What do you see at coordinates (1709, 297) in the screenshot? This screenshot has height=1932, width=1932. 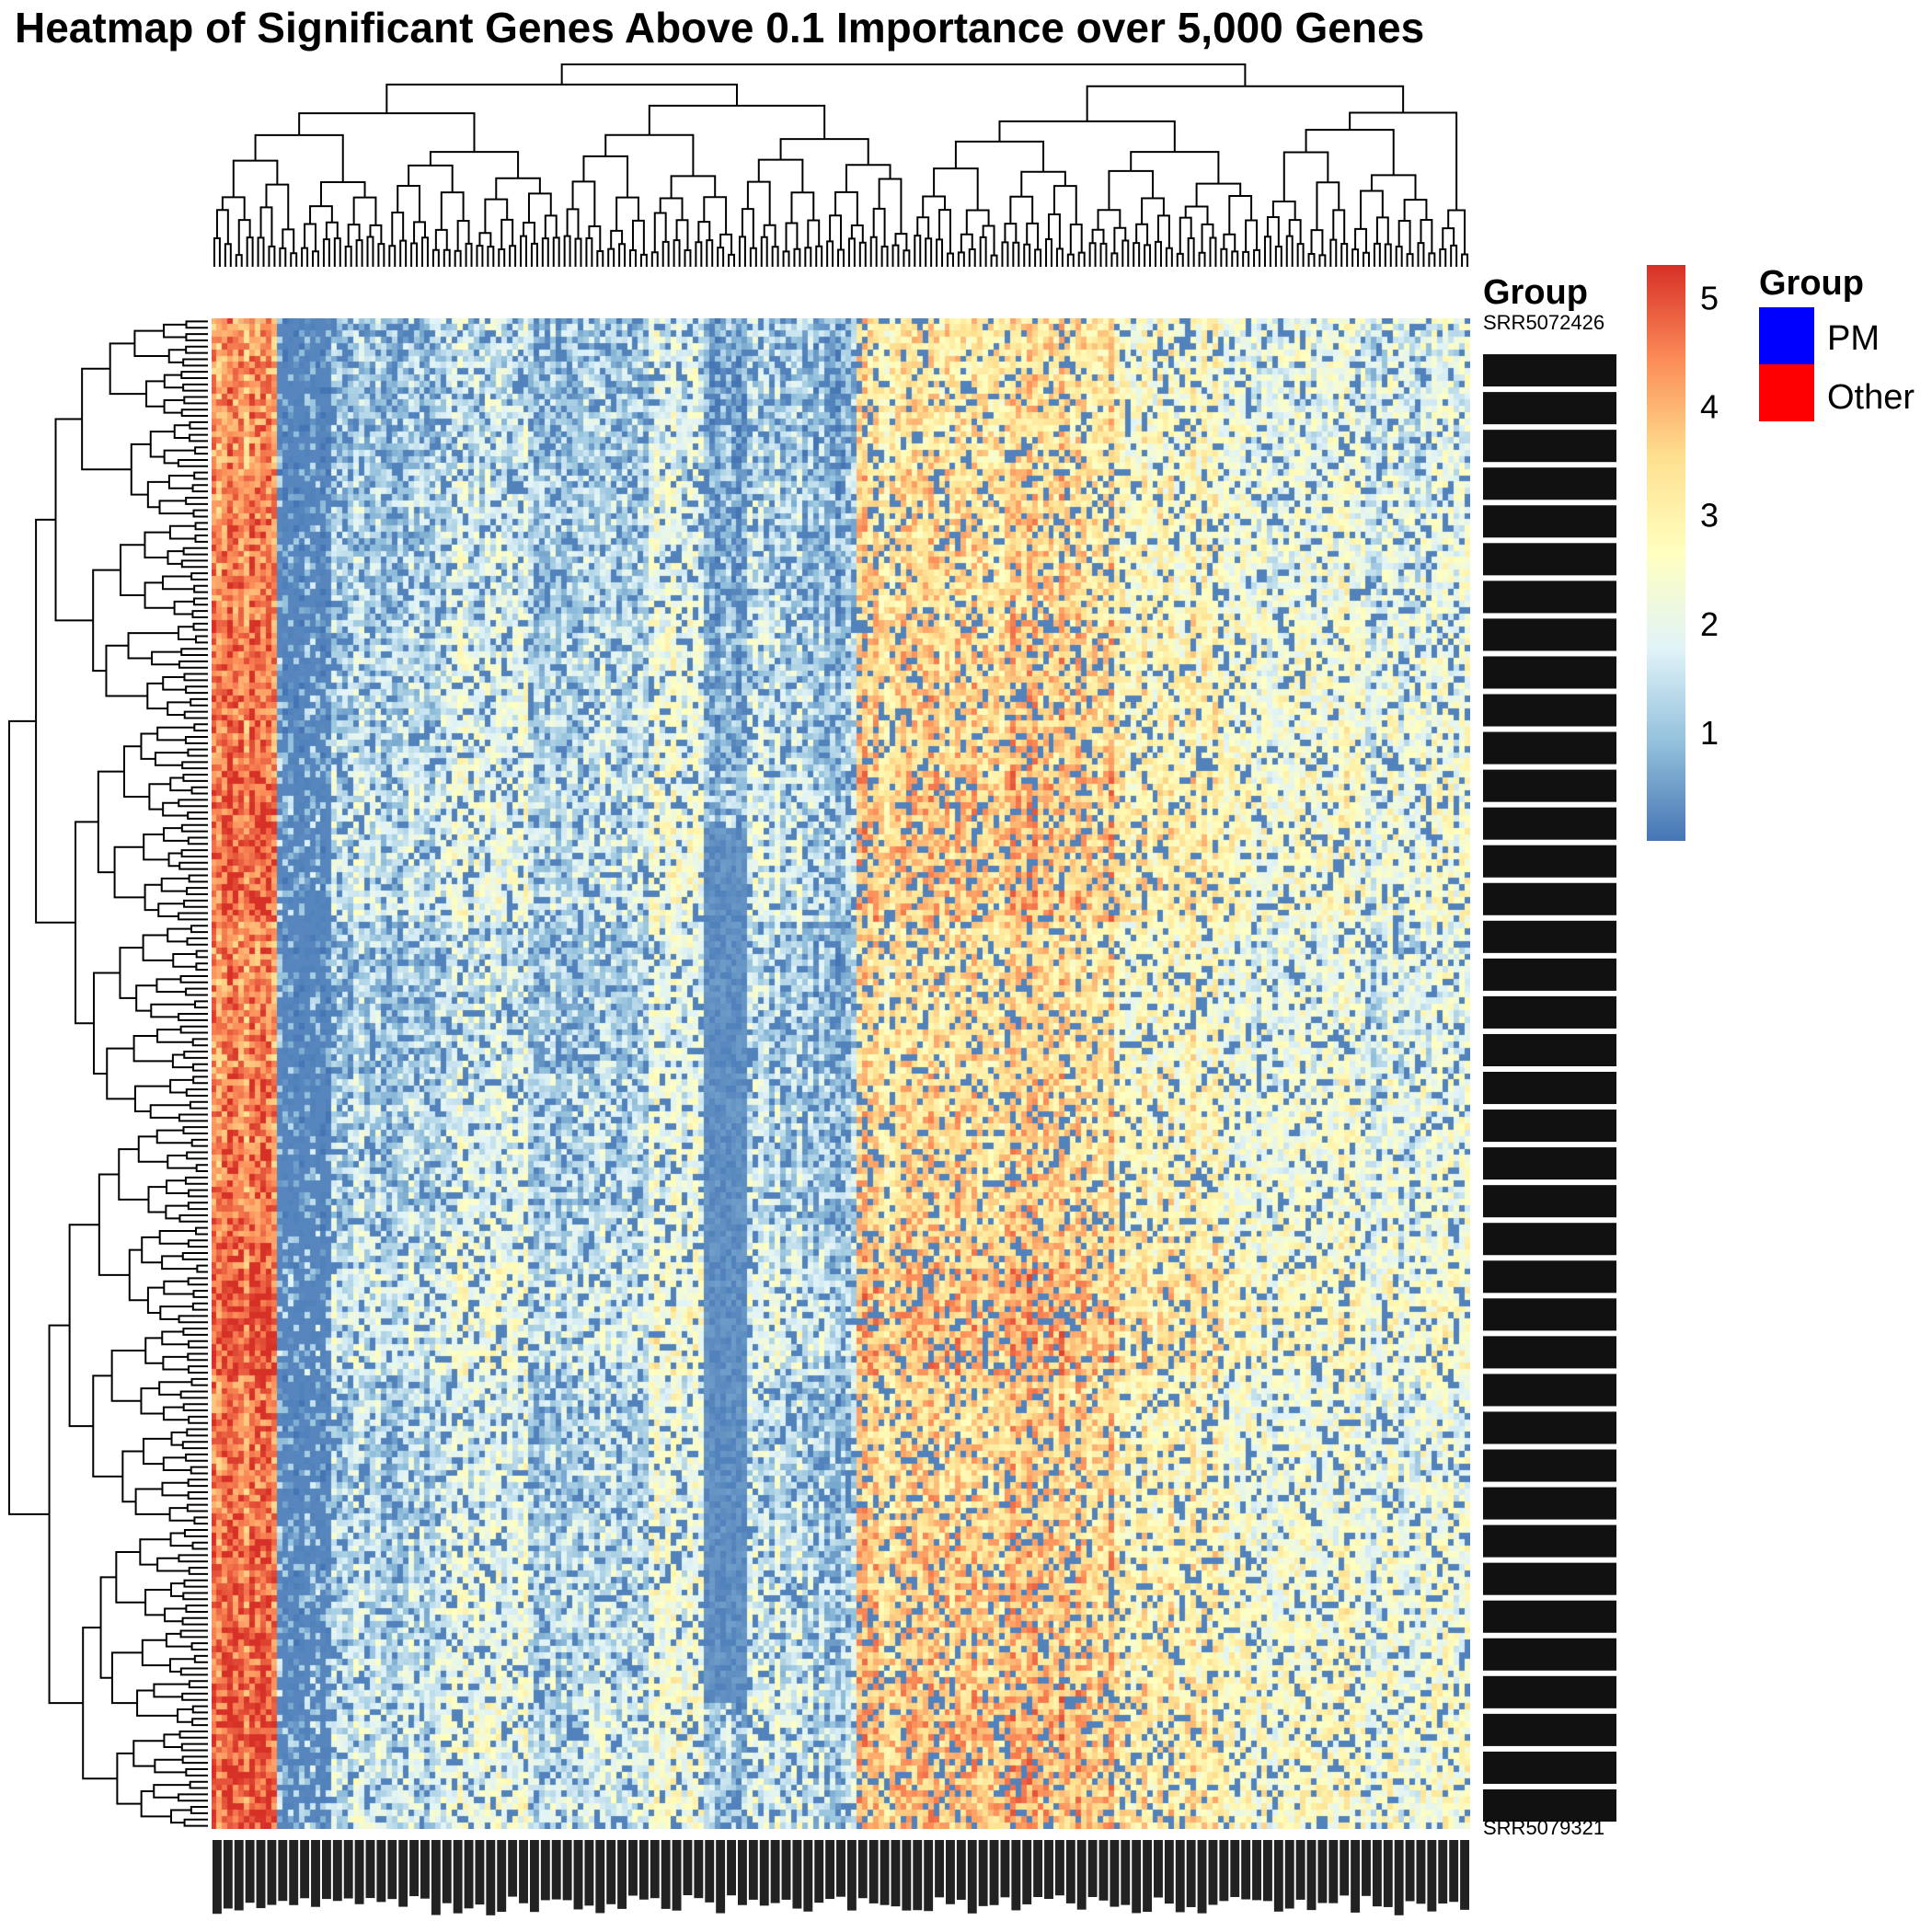 I see `colorbar-tick-label: 5` at bounding box center [1709, 297].